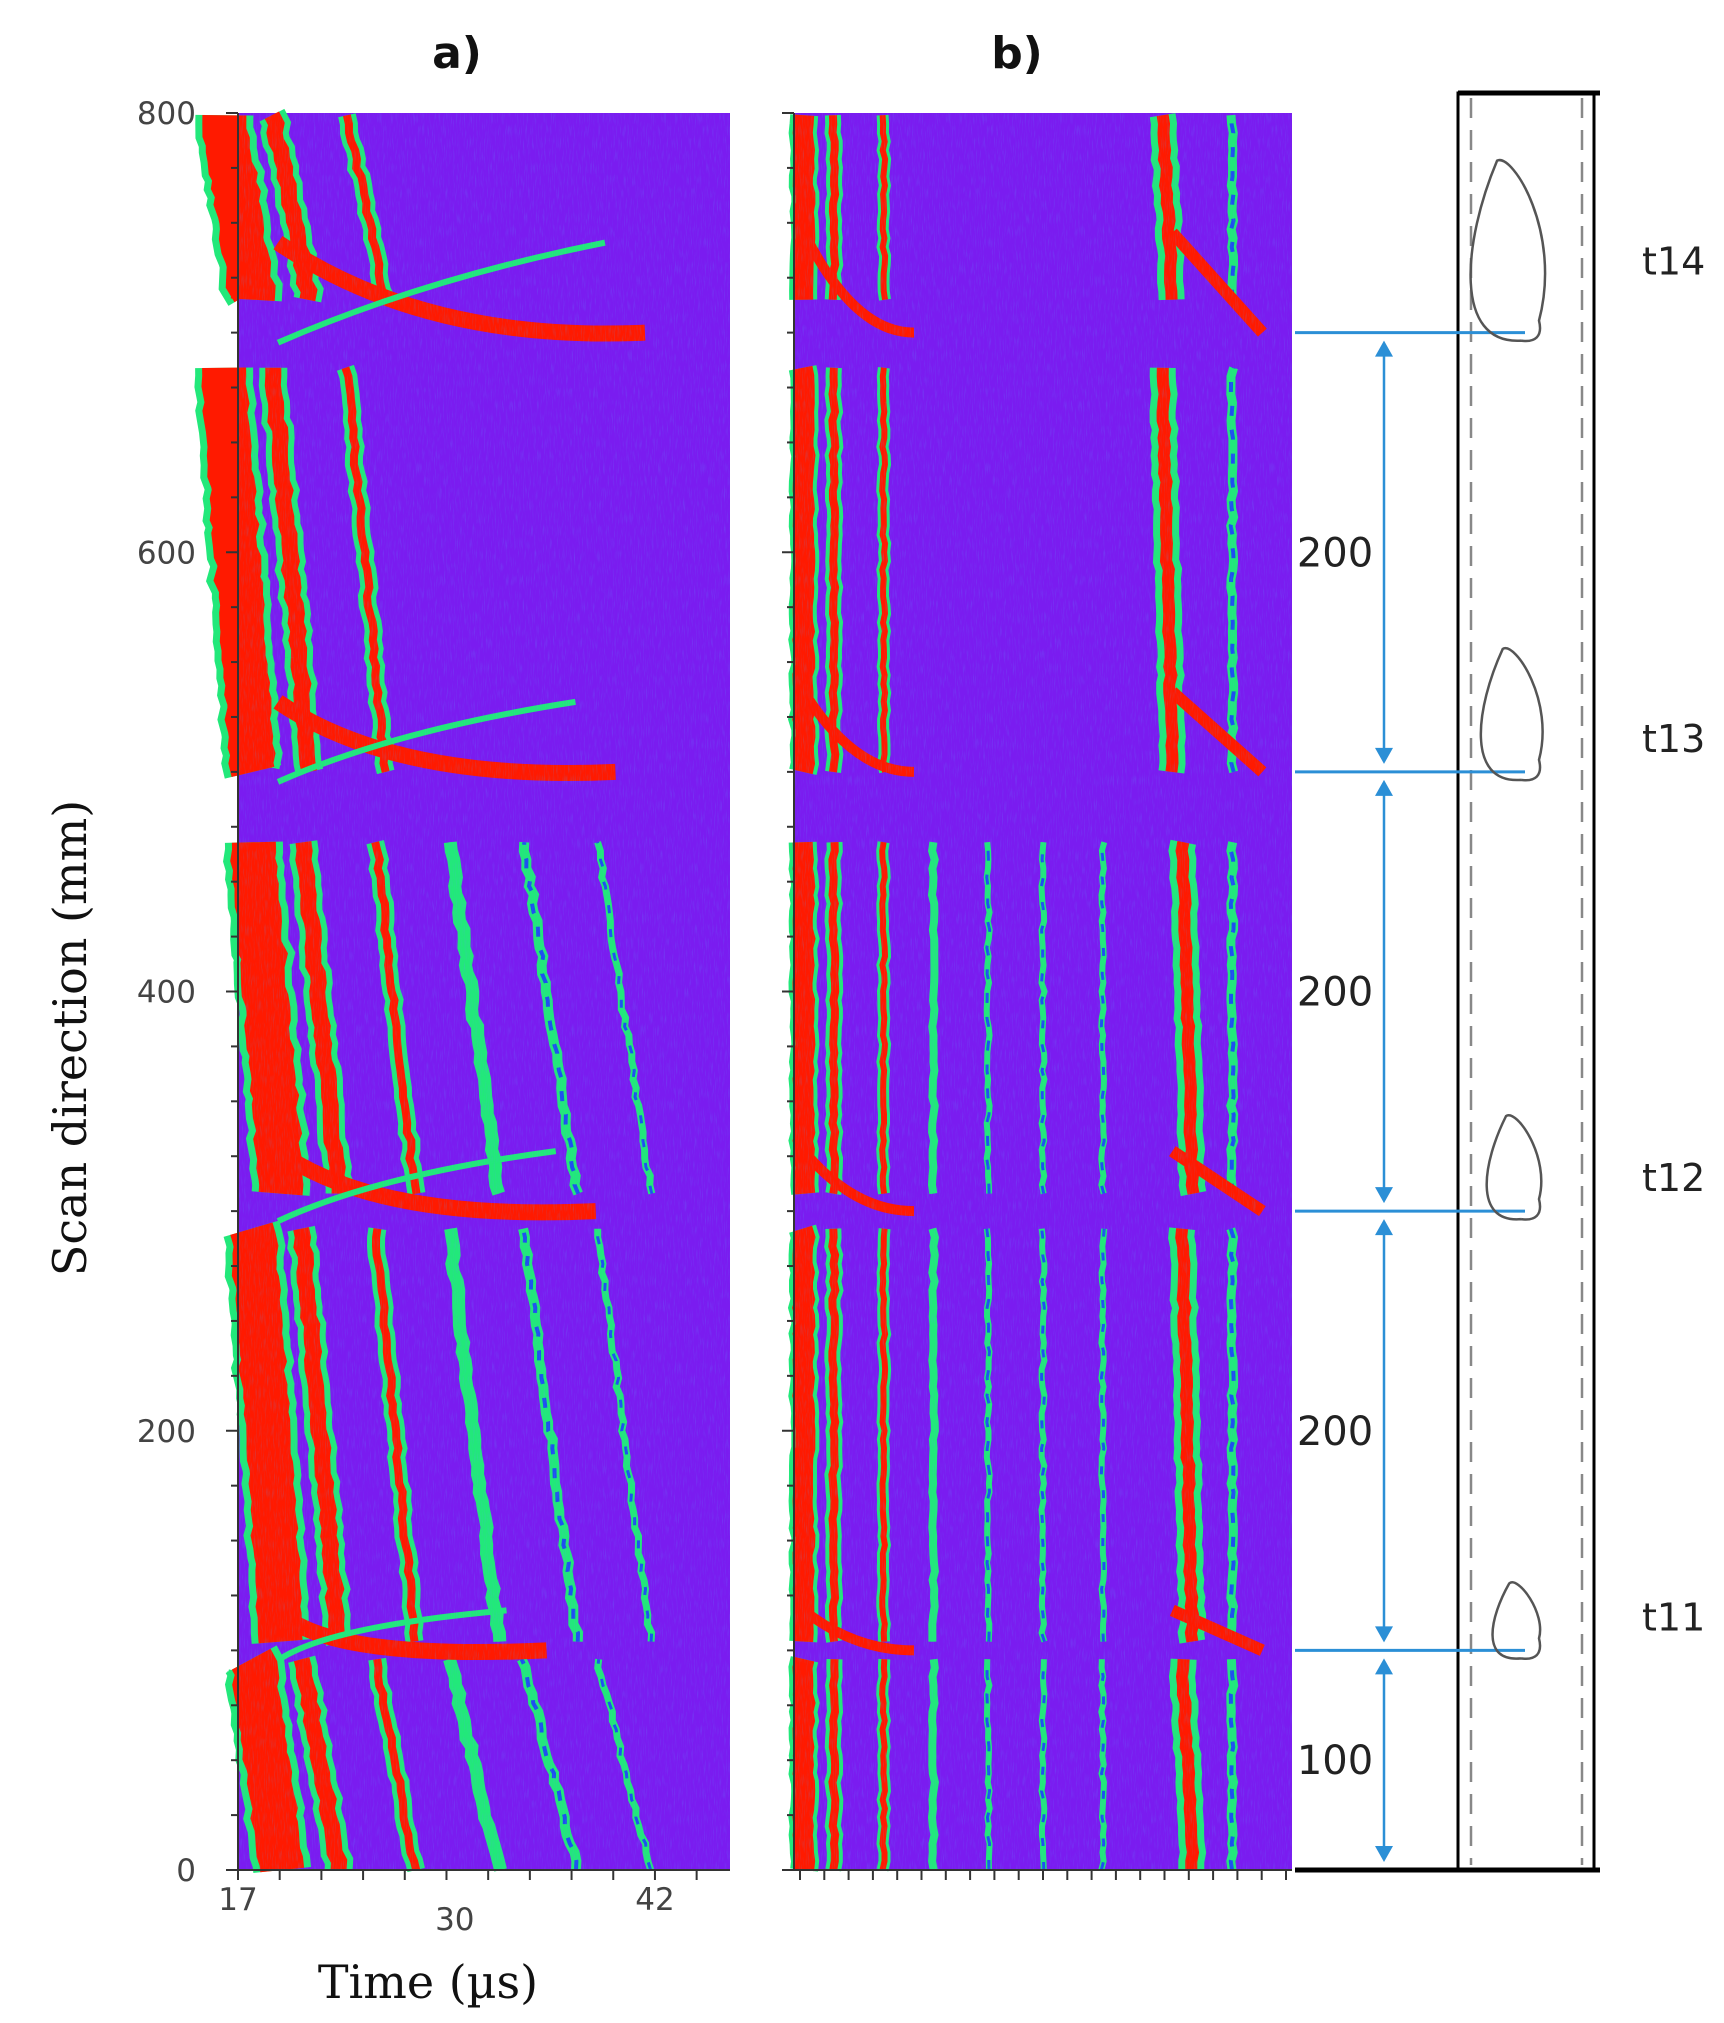 This screenshot has width=1724, height=2023. Describe the element at coordinates (1673, 1617) in the screenshot. I see `defect-label: t11` at that location.